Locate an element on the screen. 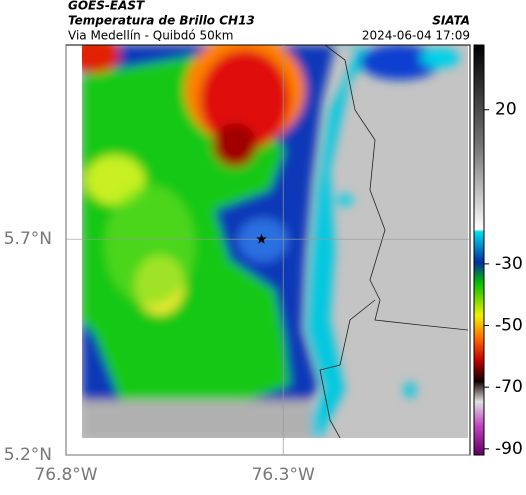 This screenshot has width=526, height=495. colorbar-tick-label: -70 is located at coordinates (509, 387).